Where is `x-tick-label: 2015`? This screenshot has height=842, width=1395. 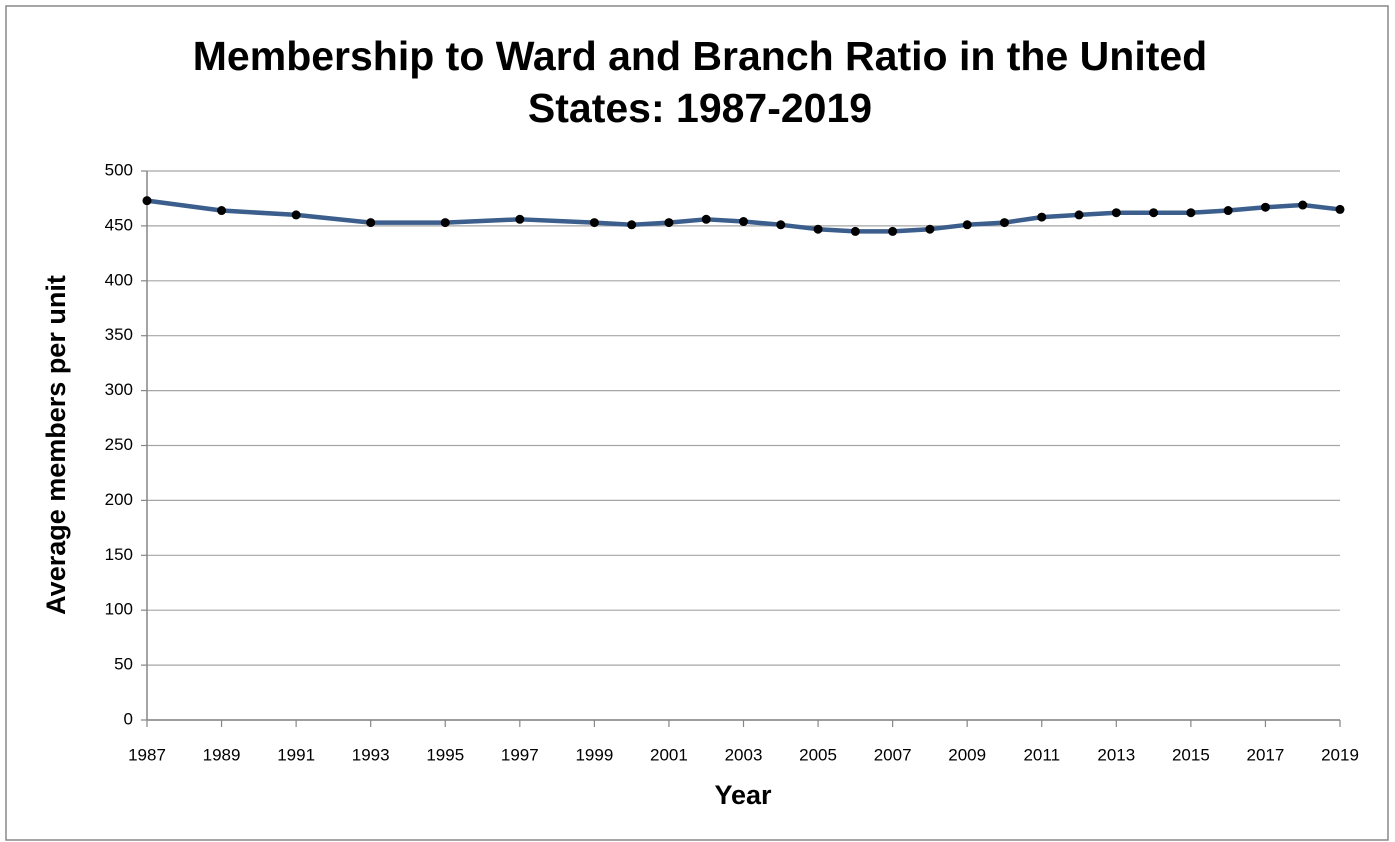 x-tick-label: 2015 is located at coordinates (1191, 754).